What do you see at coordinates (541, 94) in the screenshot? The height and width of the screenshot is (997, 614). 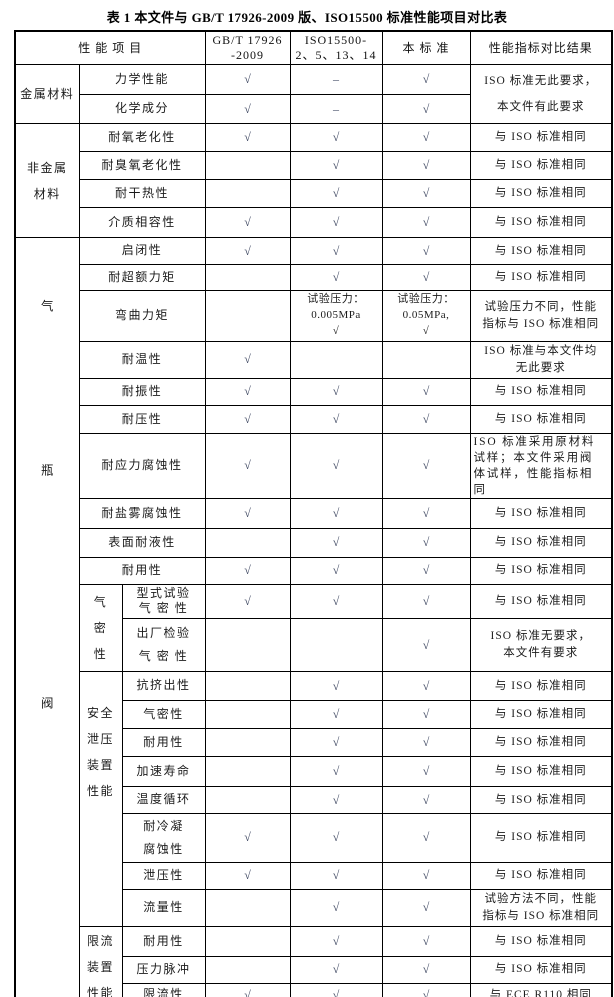 I see `result-cell: ISO 标准无此要求， 本文件有此要求` at bounding box center [541, 94].